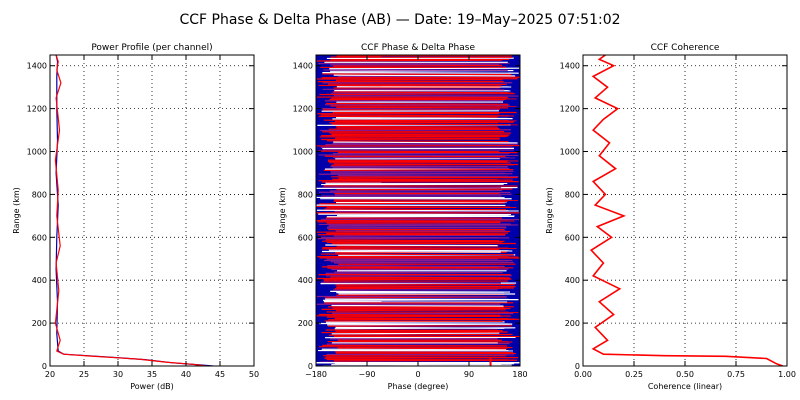 Image resolution: width=800 pixels, height=400 pixels. I want to click on x-tick-label: 30, so click(118, 374).